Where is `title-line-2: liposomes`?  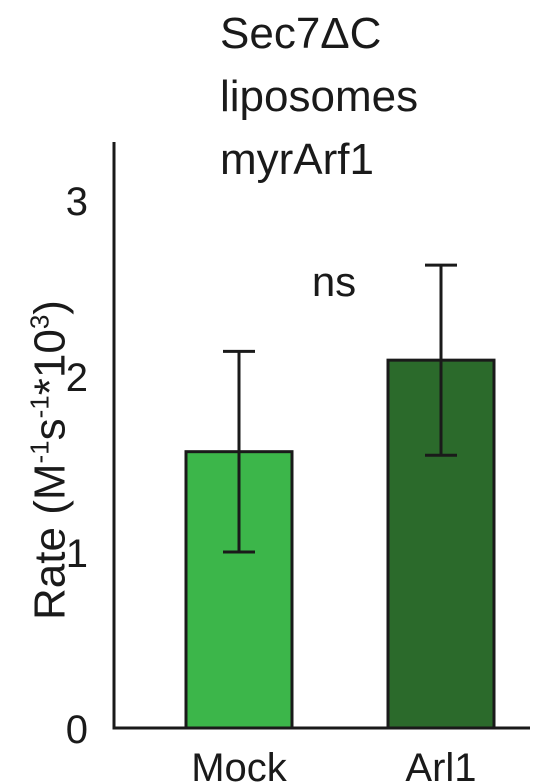 title-line-2: liposomes is located at coordinates (319, 96).